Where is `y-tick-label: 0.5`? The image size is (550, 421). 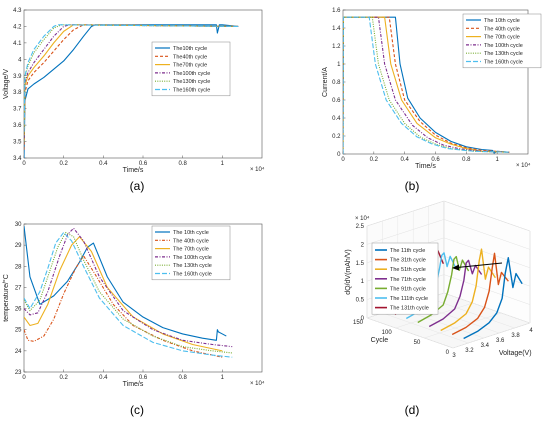 y-tick-label: 0.5 is located at coordinates (360, 301).